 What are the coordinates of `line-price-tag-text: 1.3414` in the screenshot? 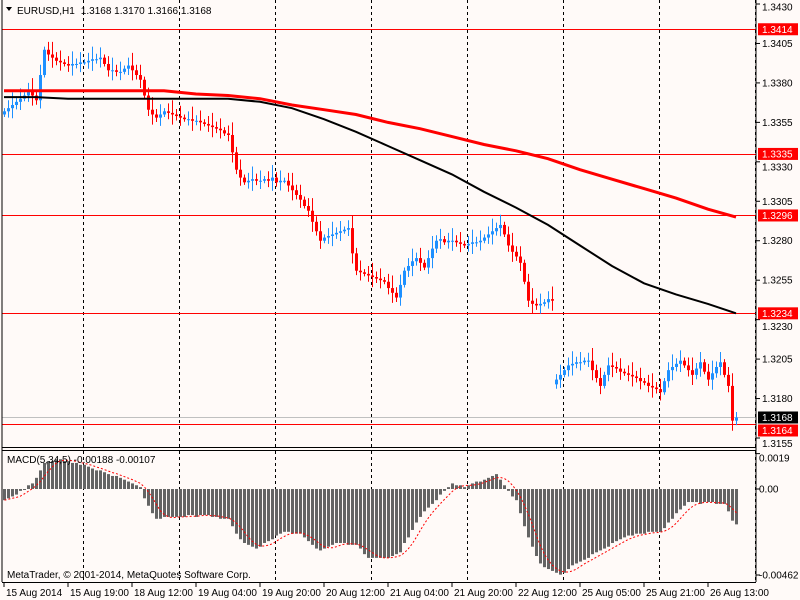 It's located at (777, 30).